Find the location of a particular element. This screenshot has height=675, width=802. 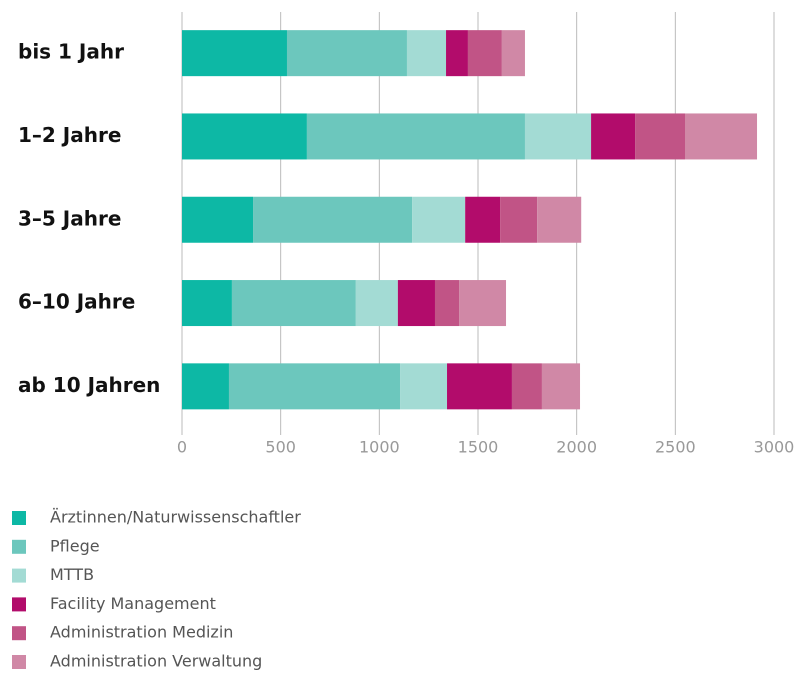

legend-label: MTTB is located at coordinates (72, 574).